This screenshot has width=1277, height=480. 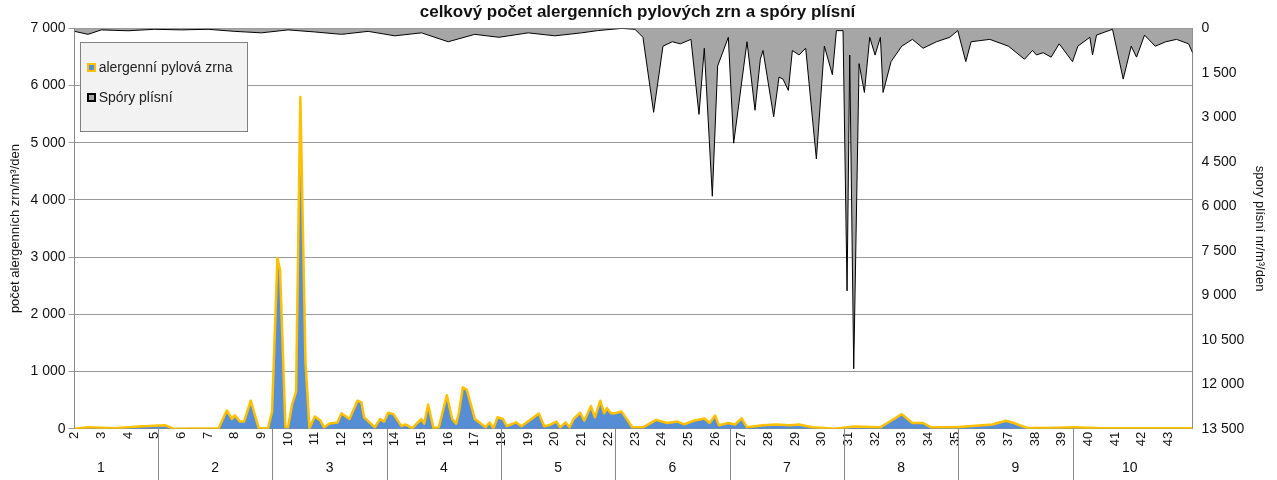 What do you see at coordinates (1015, 467) in the screenshot?
I see `x2-tick-label: 9` at bounding box center [1015, 467].